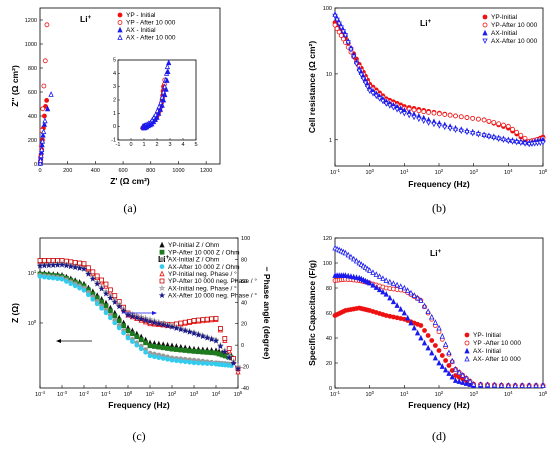 The image size is (550, 450). What do you see at coordinates (514, 41) in the screenshot?
I see `legend-label: AX-After 10 000` at bounding box center [514, 41].